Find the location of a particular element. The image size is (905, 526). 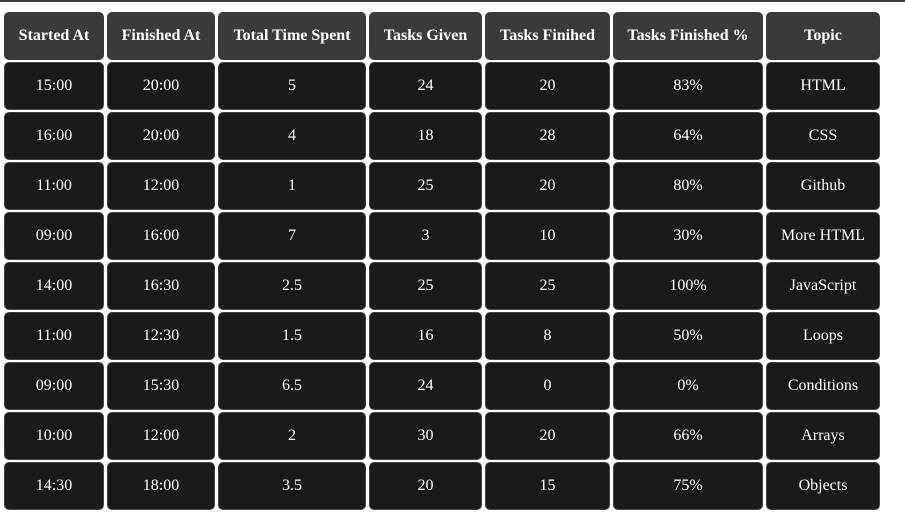

table-row: 15:00 20:00 5 24 20 83% HTML is located at coordinates (442, 86).